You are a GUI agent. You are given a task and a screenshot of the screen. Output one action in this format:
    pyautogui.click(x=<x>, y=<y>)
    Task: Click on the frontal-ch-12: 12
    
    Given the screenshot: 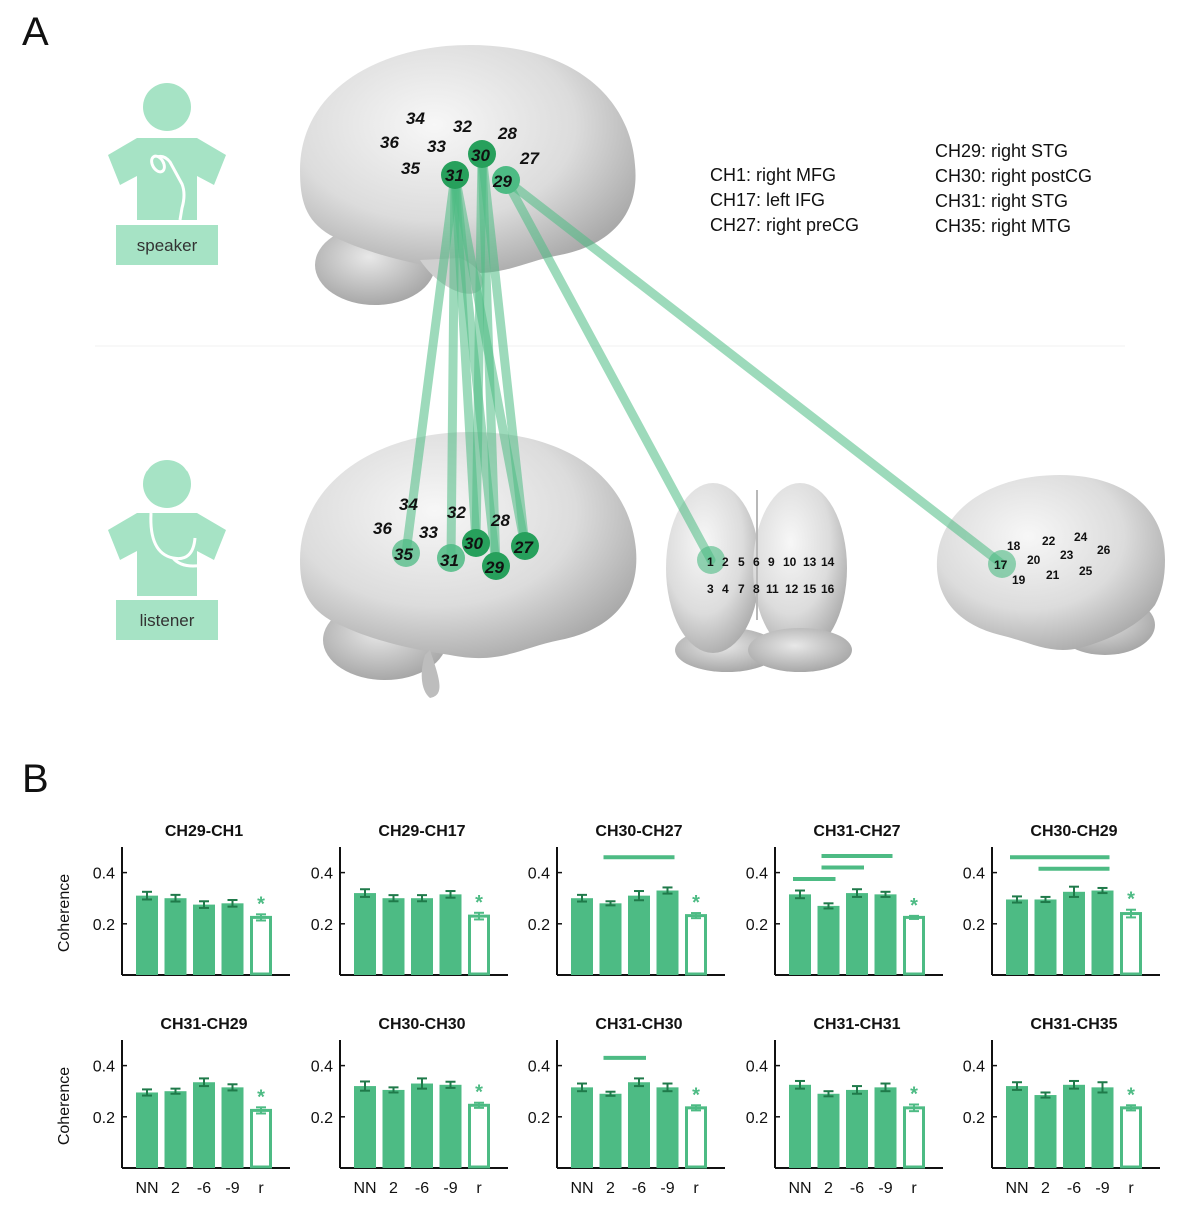 What is the action you would take?
    pyautogui.click(x=792, y=589)
    